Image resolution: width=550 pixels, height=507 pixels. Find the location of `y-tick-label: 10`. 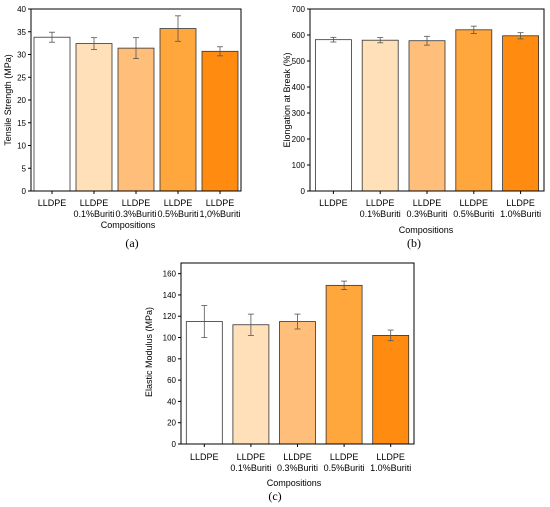

y-tick-label: 10 is located at coordinates (21, 146).